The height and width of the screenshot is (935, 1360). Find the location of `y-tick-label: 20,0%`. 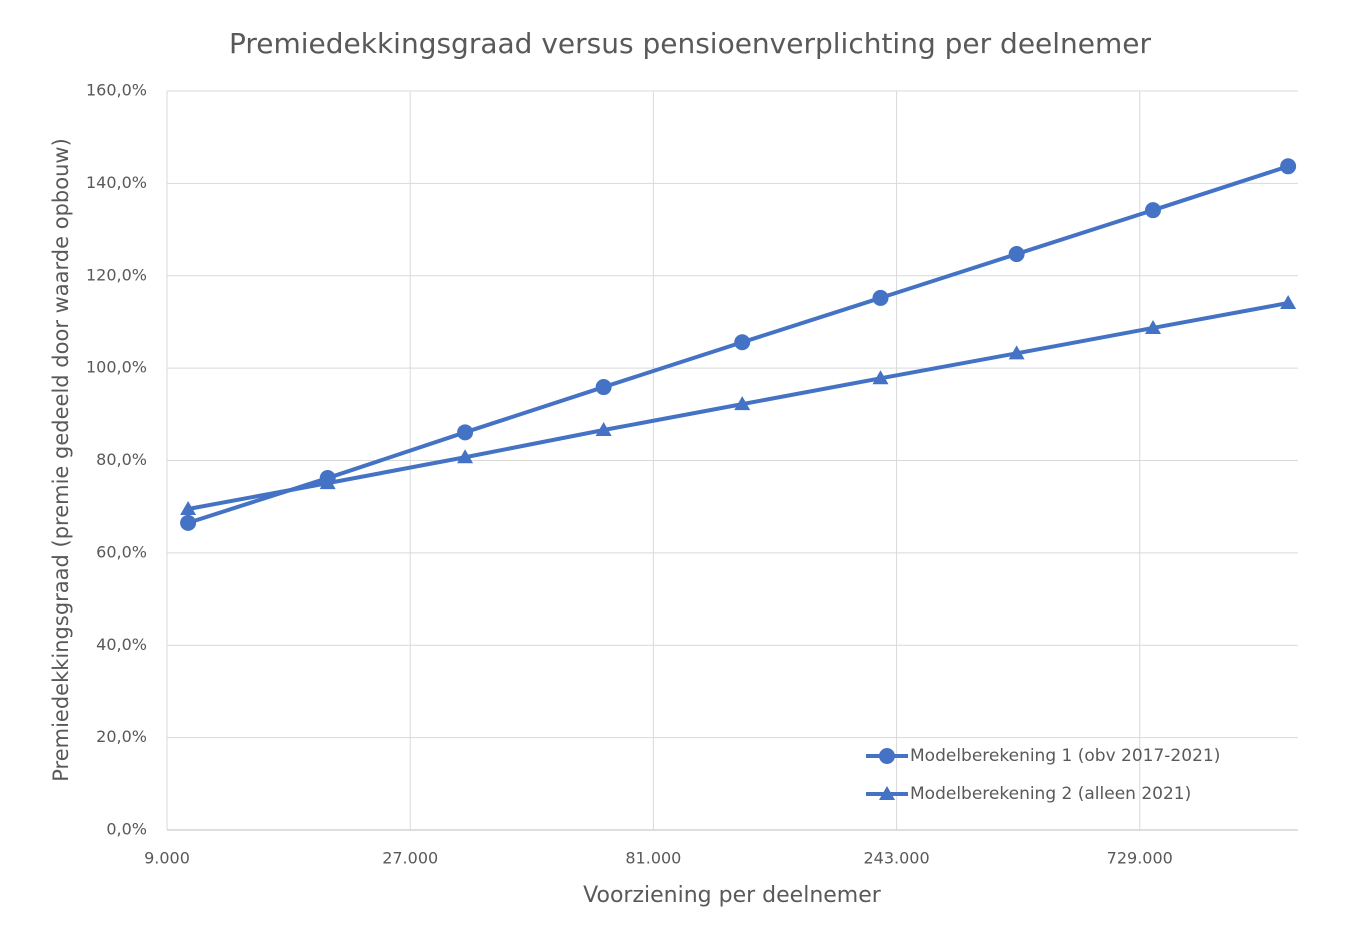

y-tick-label: 20,0% is located at coordinates (121, 736).